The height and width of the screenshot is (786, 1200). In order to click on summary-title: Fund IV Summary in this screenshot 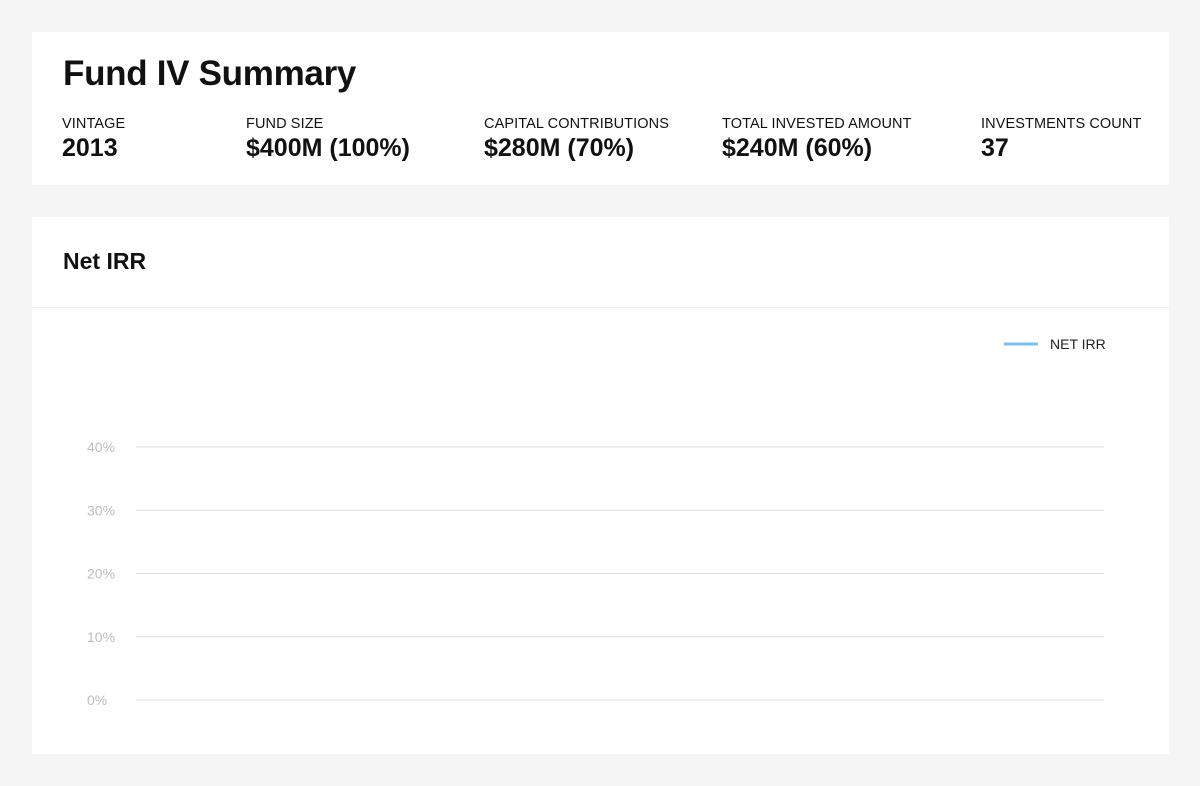, I will do `click(210, 73)`.